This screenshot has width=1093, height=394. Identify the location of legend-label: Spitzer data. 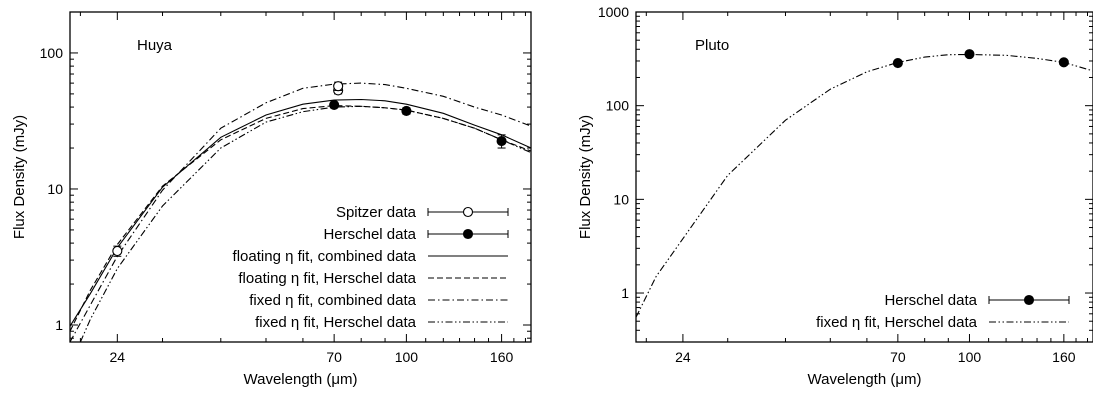
(376, 212).